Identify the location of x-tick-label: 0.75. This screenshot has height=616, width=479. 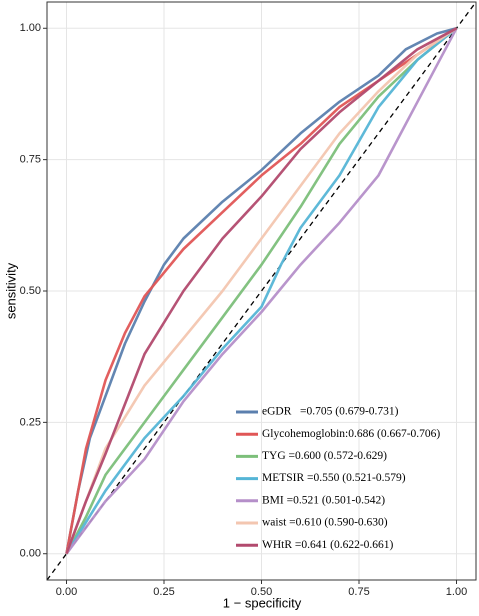
(358, 592).